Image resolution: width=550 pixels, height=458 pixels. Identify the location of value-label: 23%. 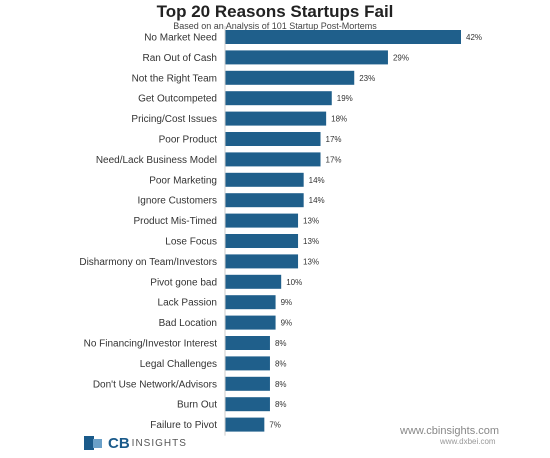
(367, 78).